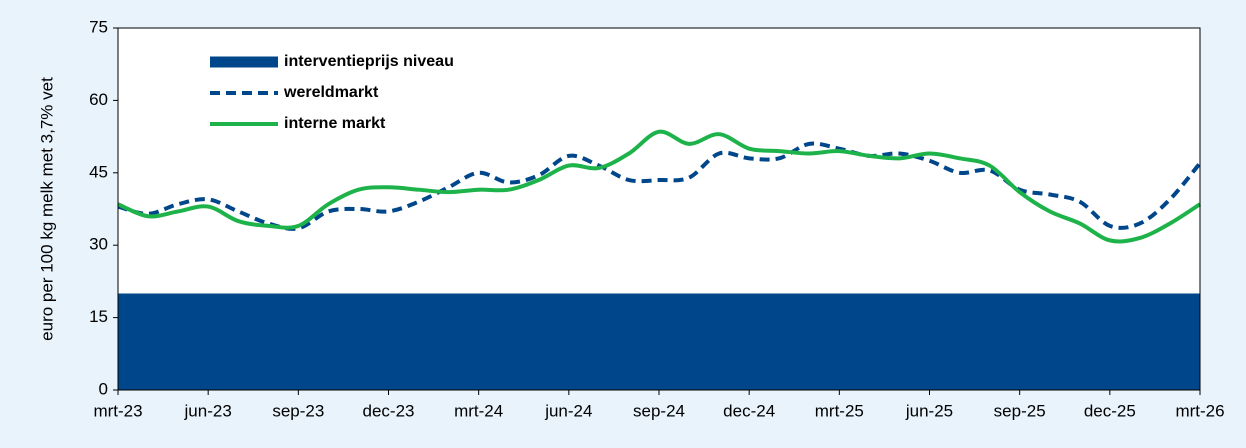 The height and width of the screenshot is (448, 1246). Describe the element at coordinates (117, 410) in the screenshot. I see `x-tick-label: mrt-23` at that location.